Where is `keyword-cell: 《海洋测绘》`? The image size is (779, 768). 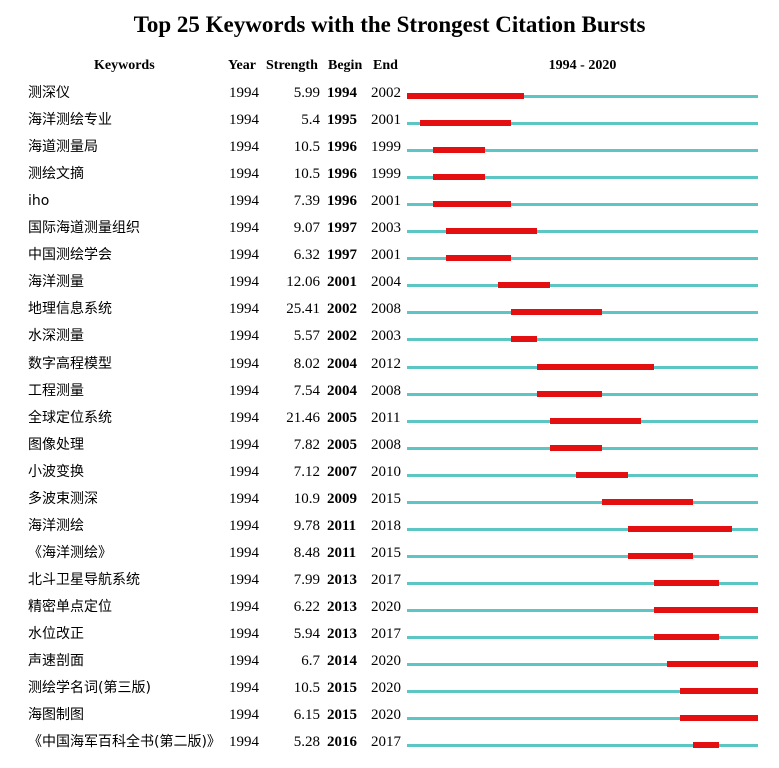 keyword-cell: 《海洋测绘》 is located at coordinates (70, 552).